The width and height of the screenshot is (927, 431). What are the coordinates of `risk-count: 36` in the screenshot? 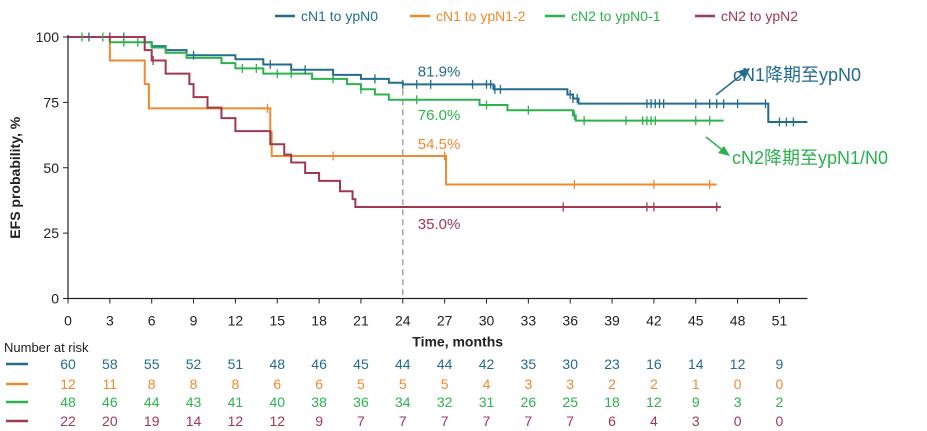 It's located at (361, 402).